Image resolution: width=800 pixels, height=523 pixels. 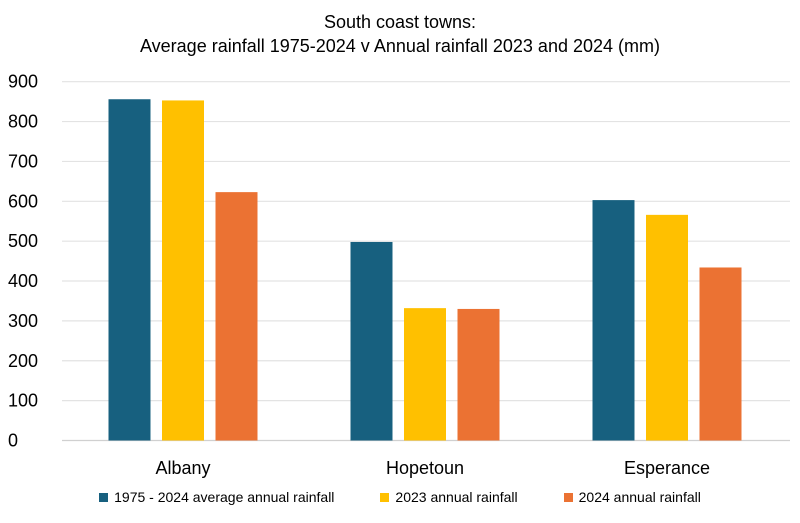 What do you see at coordinates (23, 361) in the screenshot?
I see `y-tick-label: 200` at bounding box center [23, 361].